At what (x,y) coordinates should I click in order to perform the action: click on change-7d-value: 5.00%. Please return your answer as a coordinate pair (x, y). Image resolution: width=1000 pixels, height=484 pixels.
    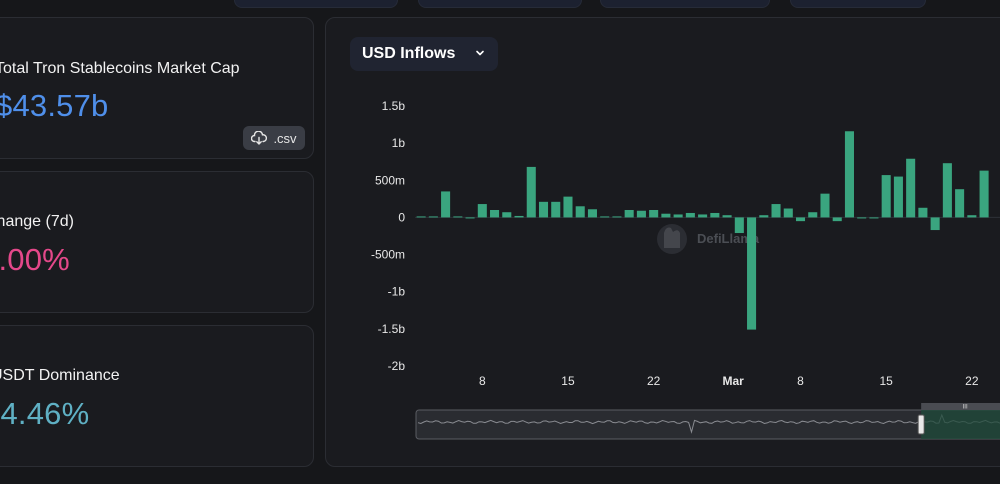
    Looking at the image, I should click on (35, 259).